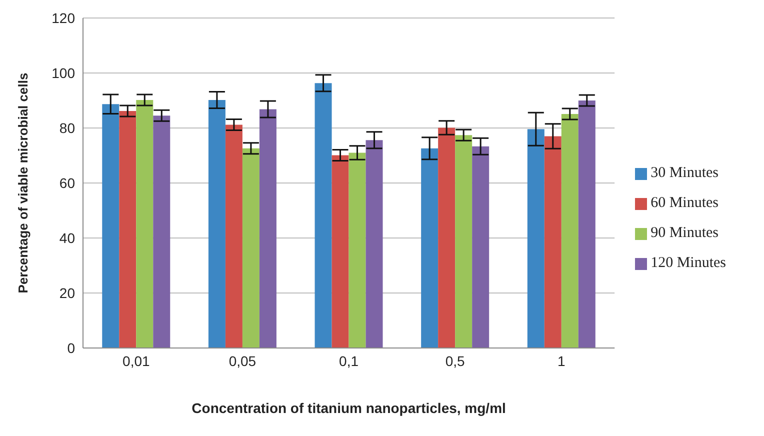 The width and height of the screenshot is (764, 436). What do you see at coordinates (684, 203) in the screenshot?
I see `legend-label: 60 Minutes` at bounding box center [684, 203].